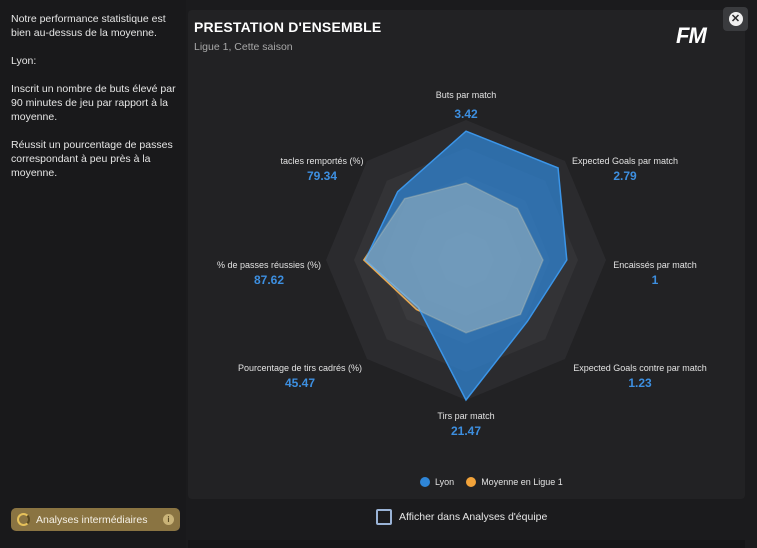  I want to click on axis-value: 87.62, so click(269, 280).